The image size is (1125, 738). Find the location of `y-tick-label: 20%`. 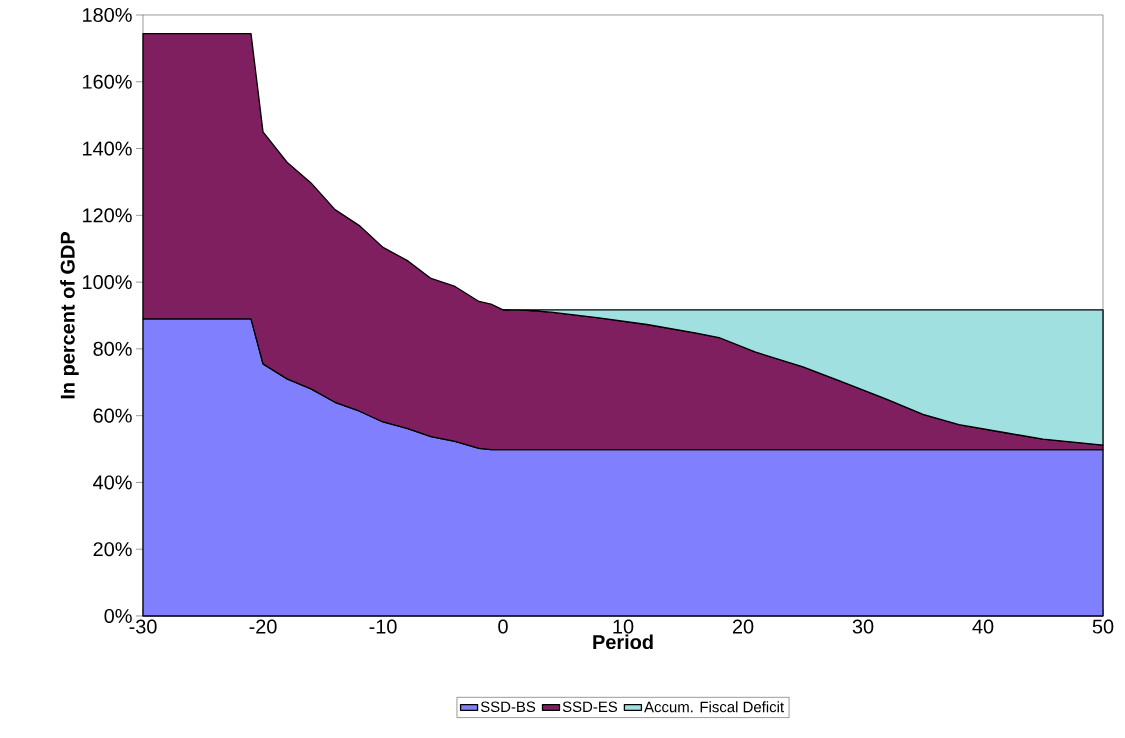

y-tick-label: 20% is located at coordinates (112, 549).